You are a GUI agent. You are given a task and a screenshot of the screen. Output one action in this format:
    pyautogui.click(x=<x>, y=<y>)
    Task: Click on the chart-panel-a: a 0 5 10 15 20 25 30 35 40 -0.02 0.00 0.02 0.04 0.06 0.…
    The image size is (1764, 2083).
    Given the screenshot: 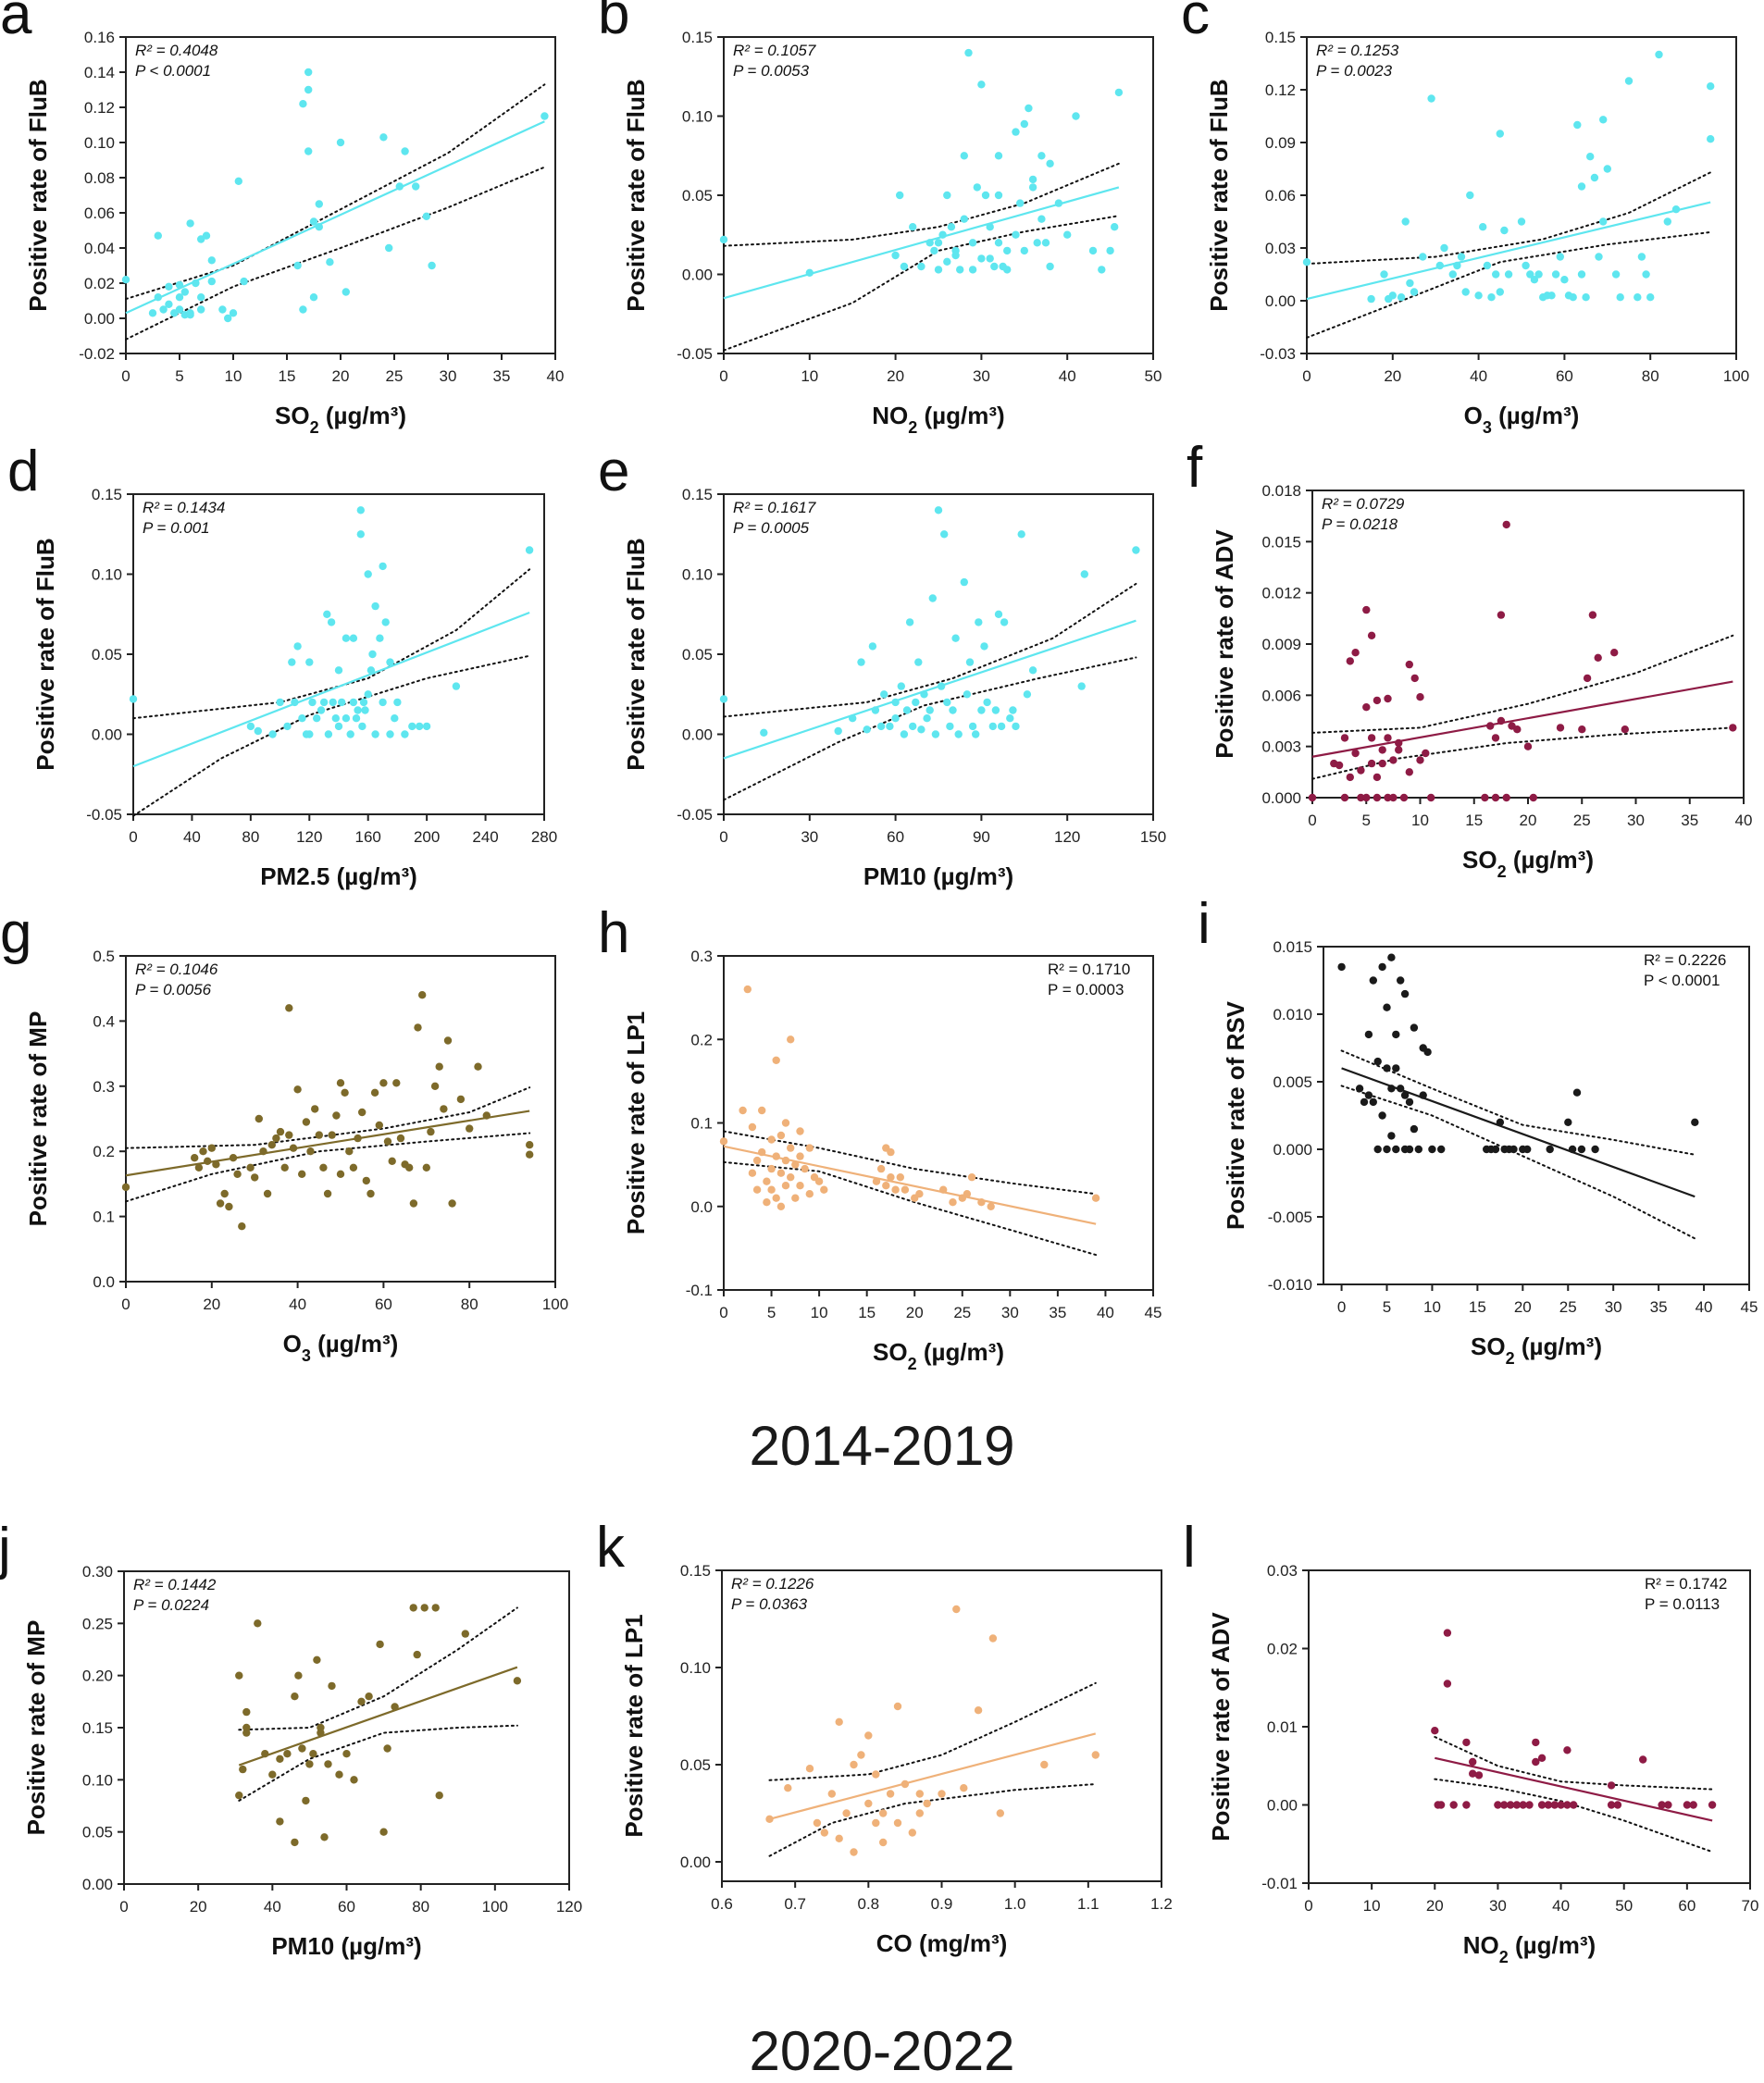 What is the action you would take?
    pyautogui.click(x=282, y=219)
    